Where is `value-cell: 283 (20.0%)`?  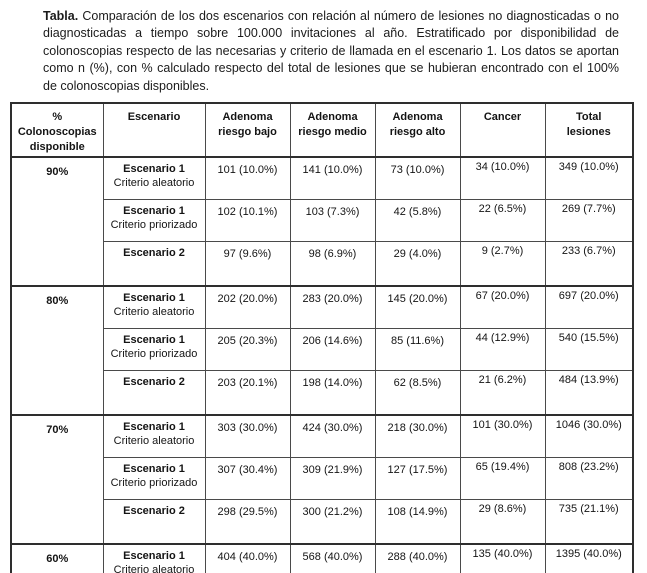 value-cell: 283 (20.0%) is located at coordinates (332, 307).